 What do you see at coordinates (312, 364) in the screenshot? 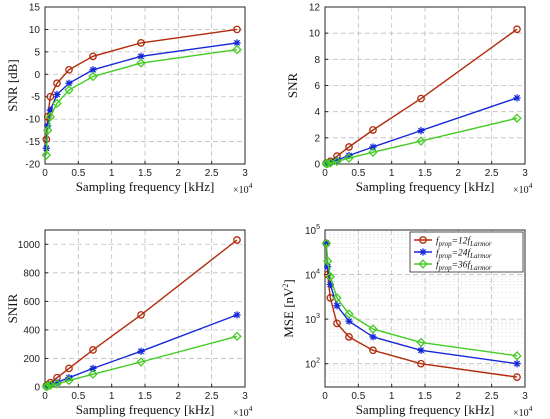
I see `y-tick-label: 10²` at bounding box center [312, 364].